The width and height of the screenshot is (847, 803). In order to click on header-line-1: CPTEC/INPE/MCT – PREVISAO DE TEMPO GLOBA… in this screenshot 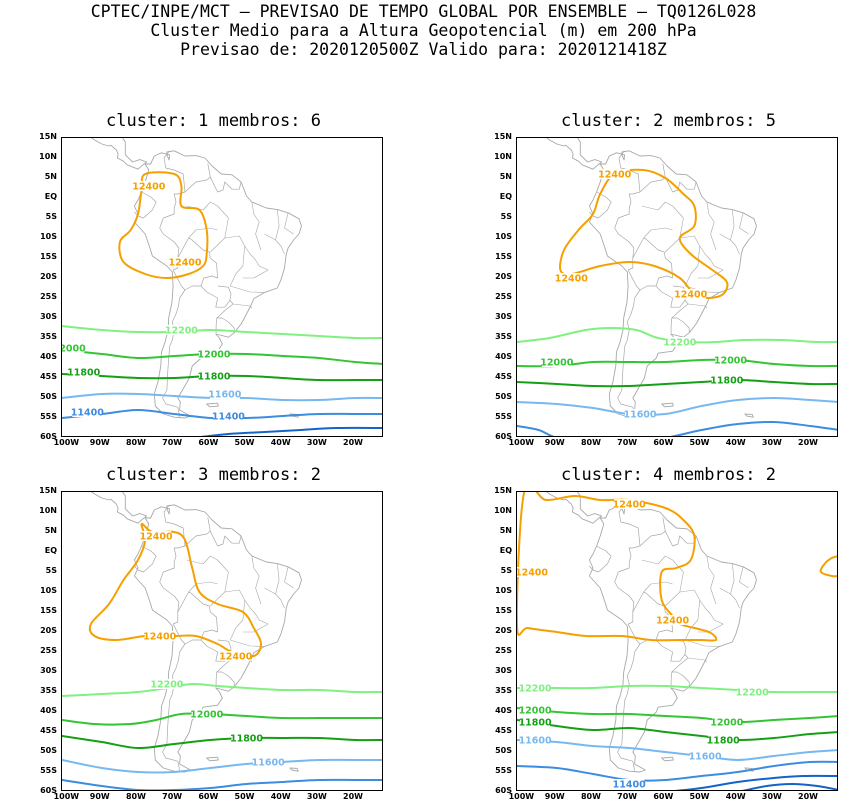, I will do `click(423, 11)`.